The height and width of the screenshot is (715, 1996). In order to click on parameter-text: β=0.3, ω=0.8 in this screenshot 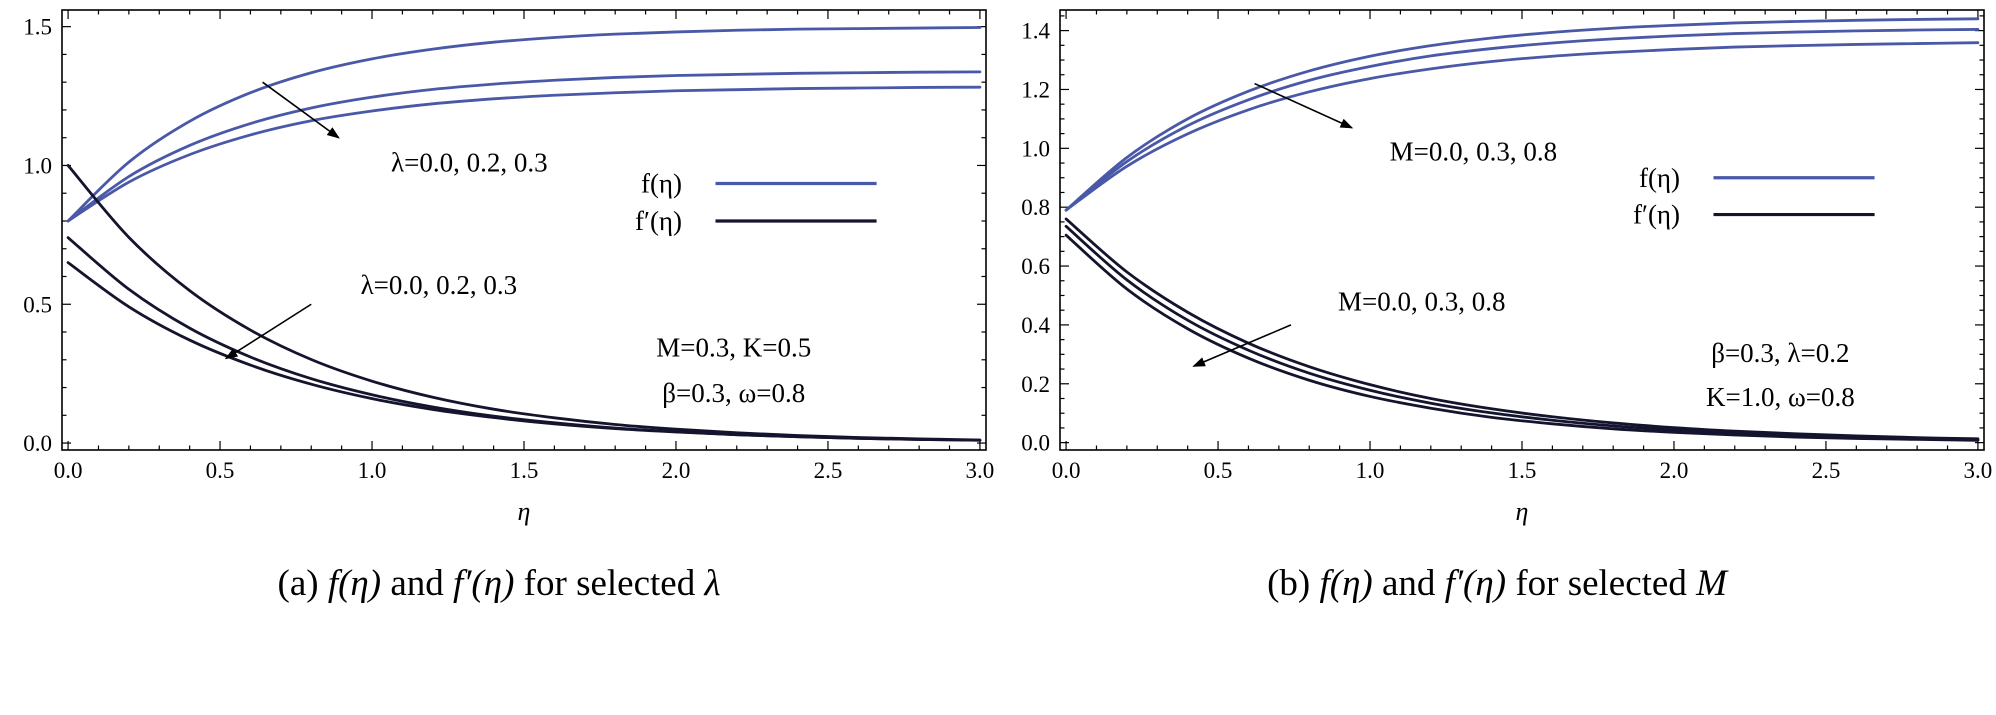, I will do `click(733, 393)`.